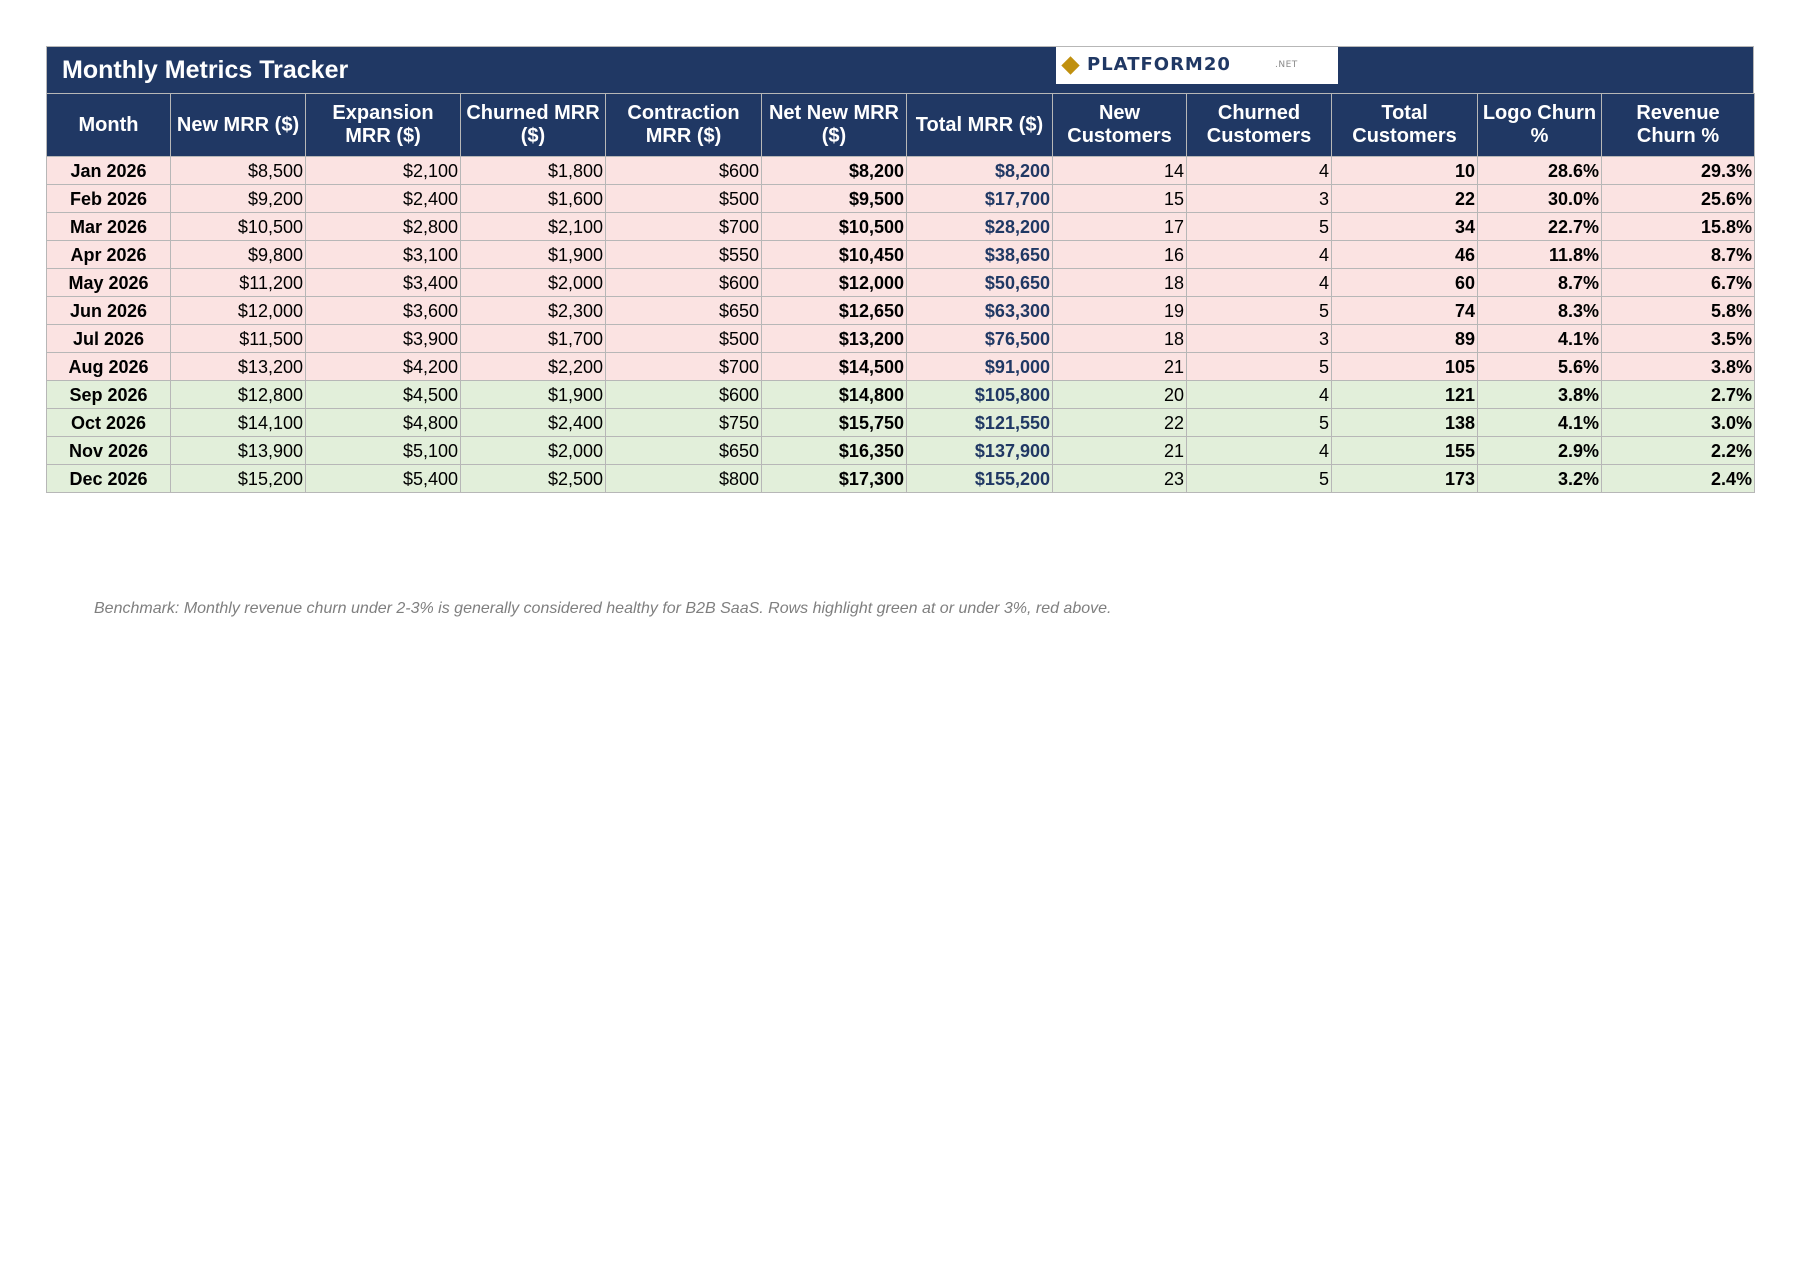 The height and width of the screenshot is (1272, 1800). I want to click on cell-contraction-mrr: $800, so click(683, 478).